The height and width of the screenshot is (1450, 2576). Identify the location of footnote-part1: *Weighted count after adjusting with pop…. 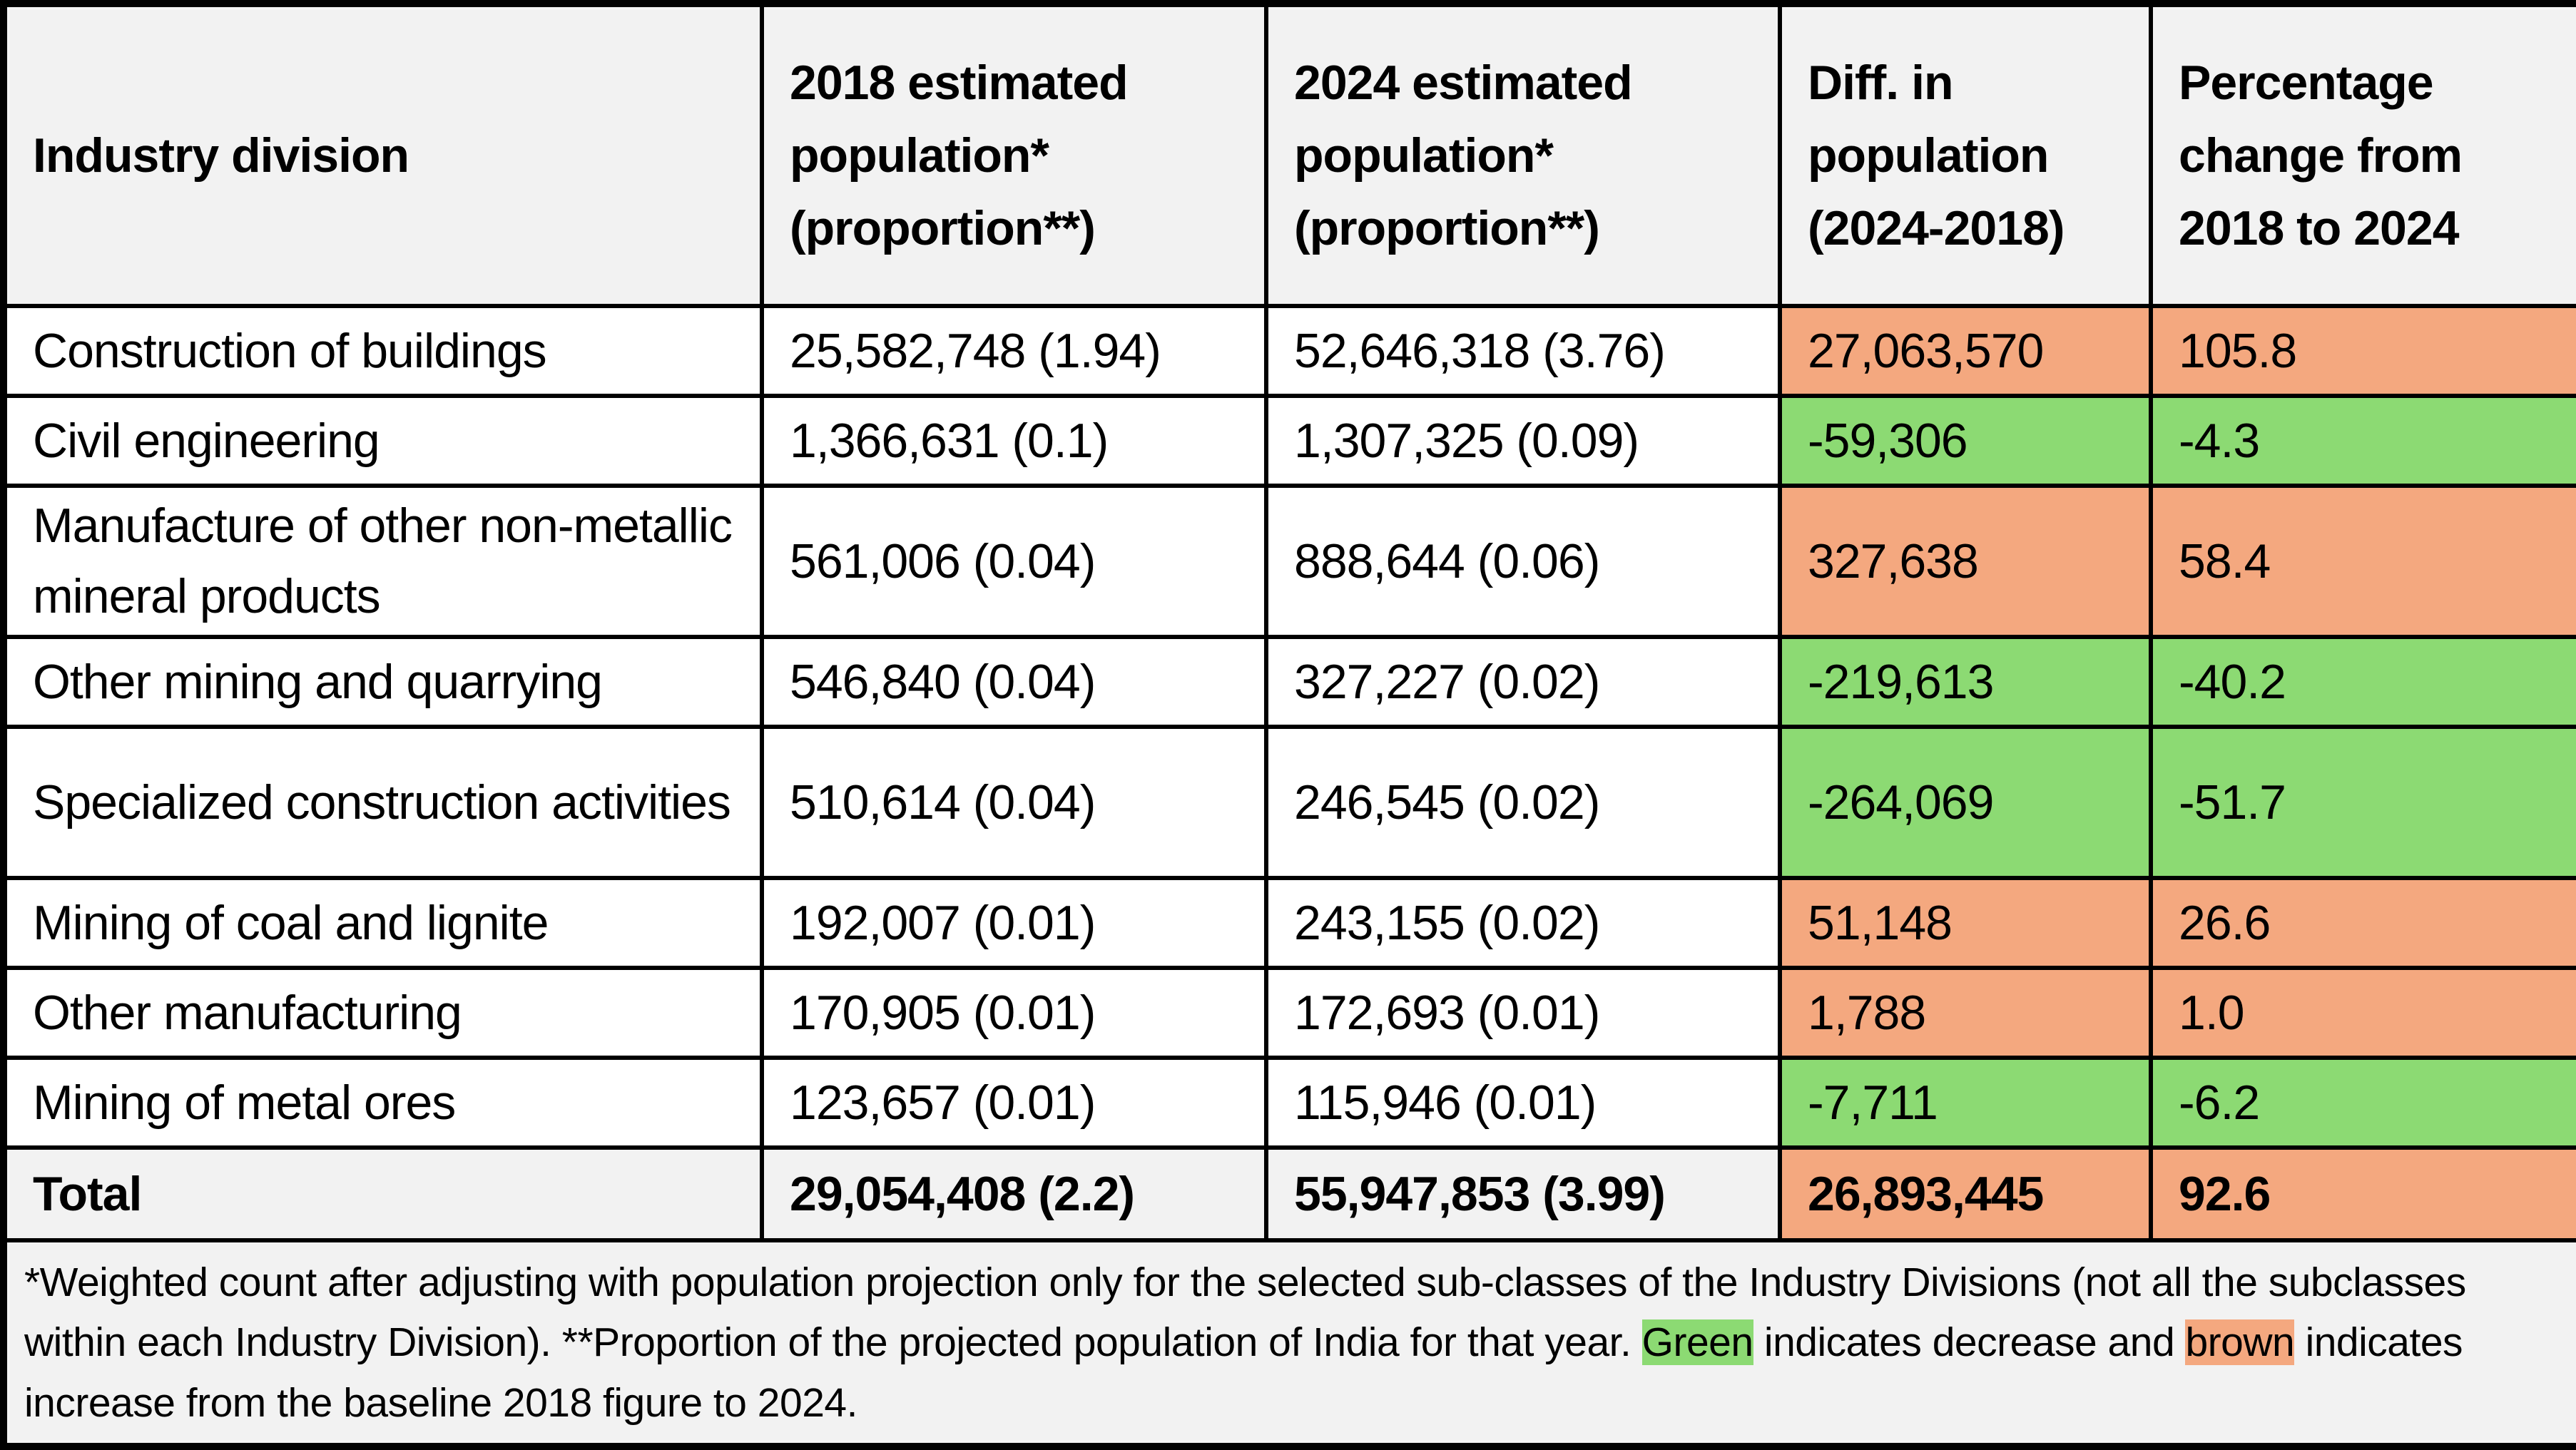
(1245, 1313).